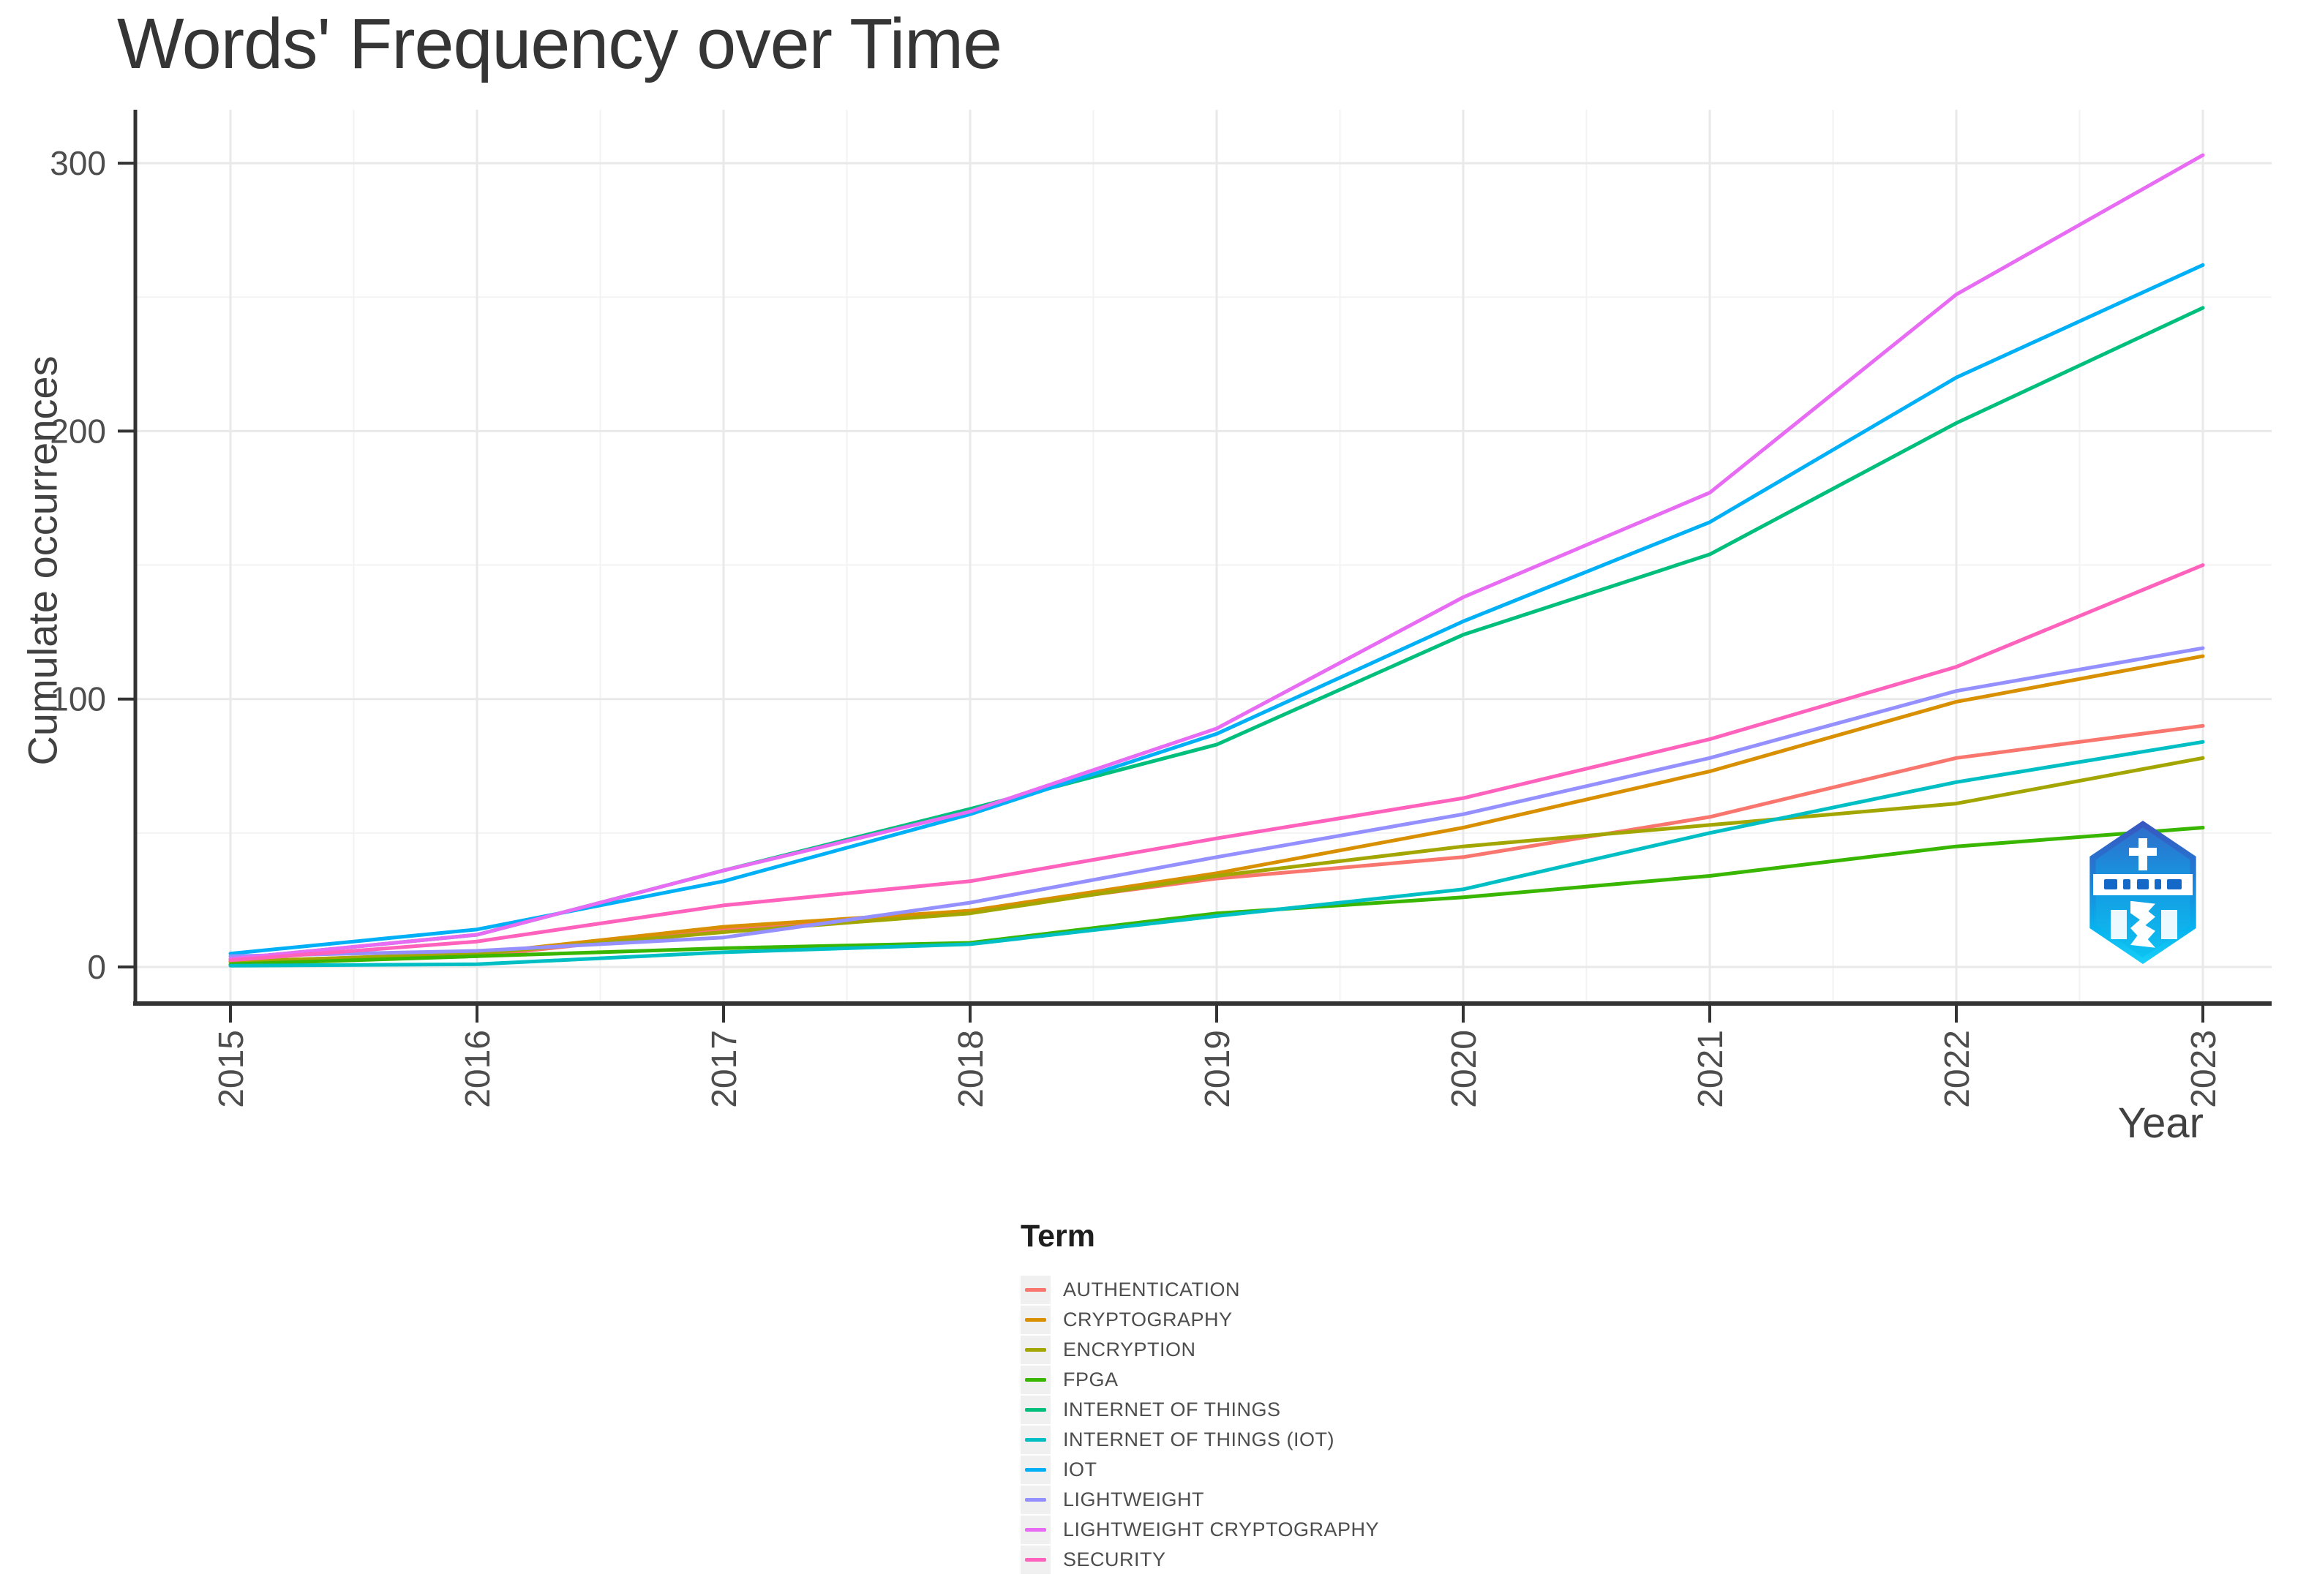  Describe the element at coordinates (1114, 1559) in the screenshot. I see `legend-label: SECURITY` at that location.